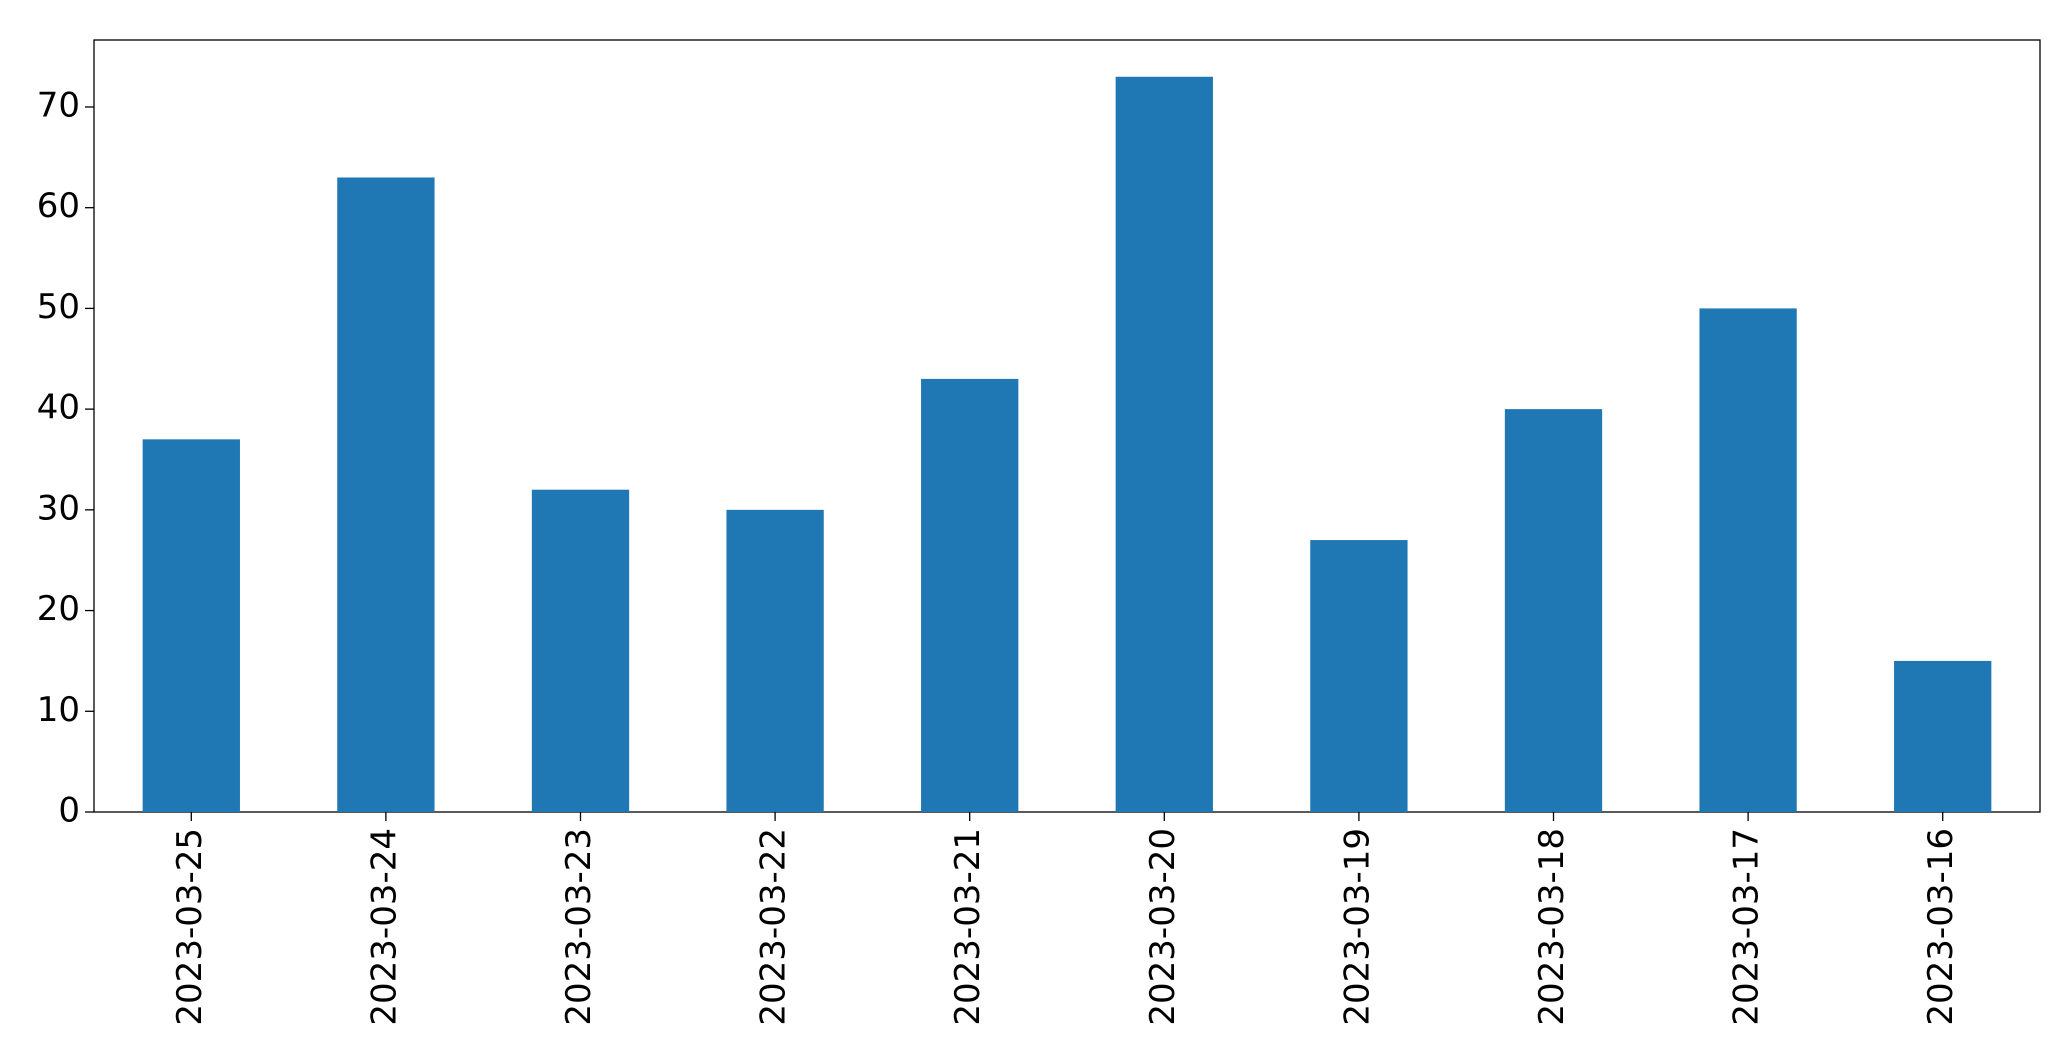 This screenshot has width=2071, height=1061. Describe the element at coordinates (69, 811) in the screenshot. I see `y-tick-label: 0` at that location.